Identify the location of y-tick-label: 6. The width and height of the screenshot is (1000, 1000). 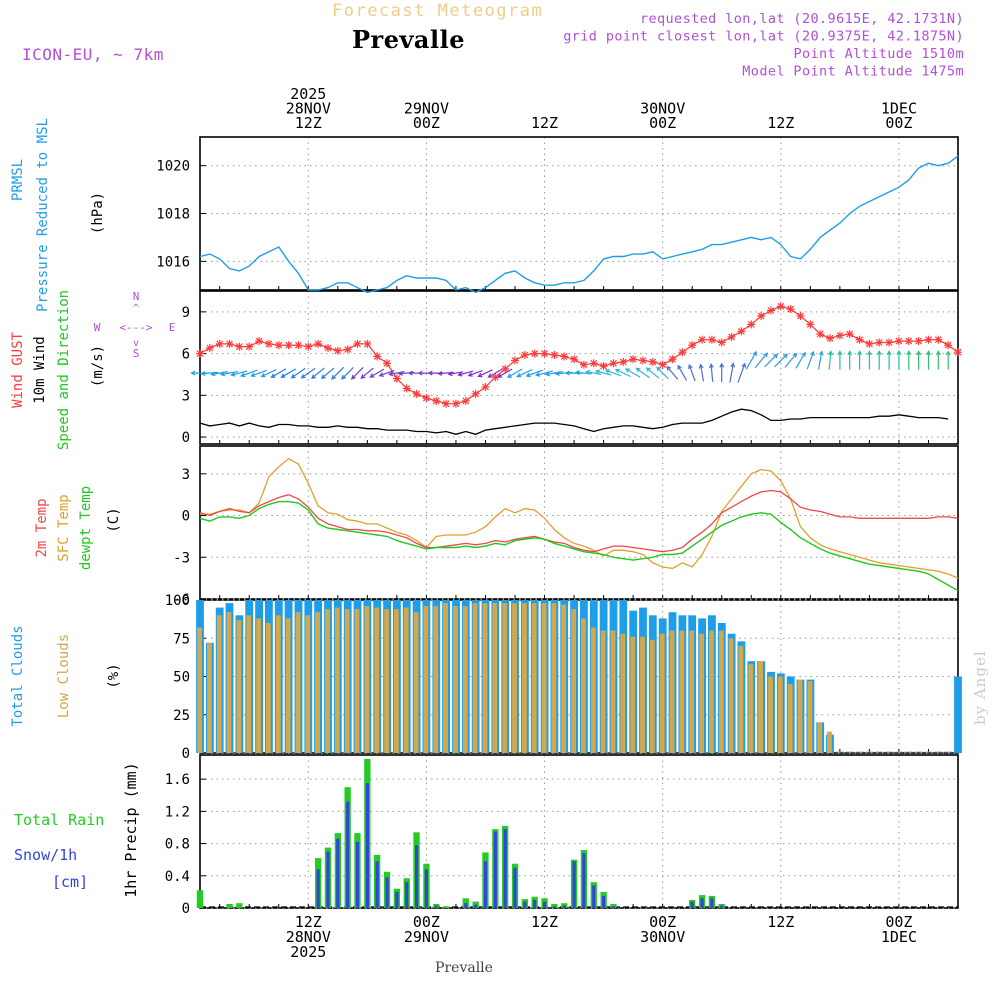
(186, 355).